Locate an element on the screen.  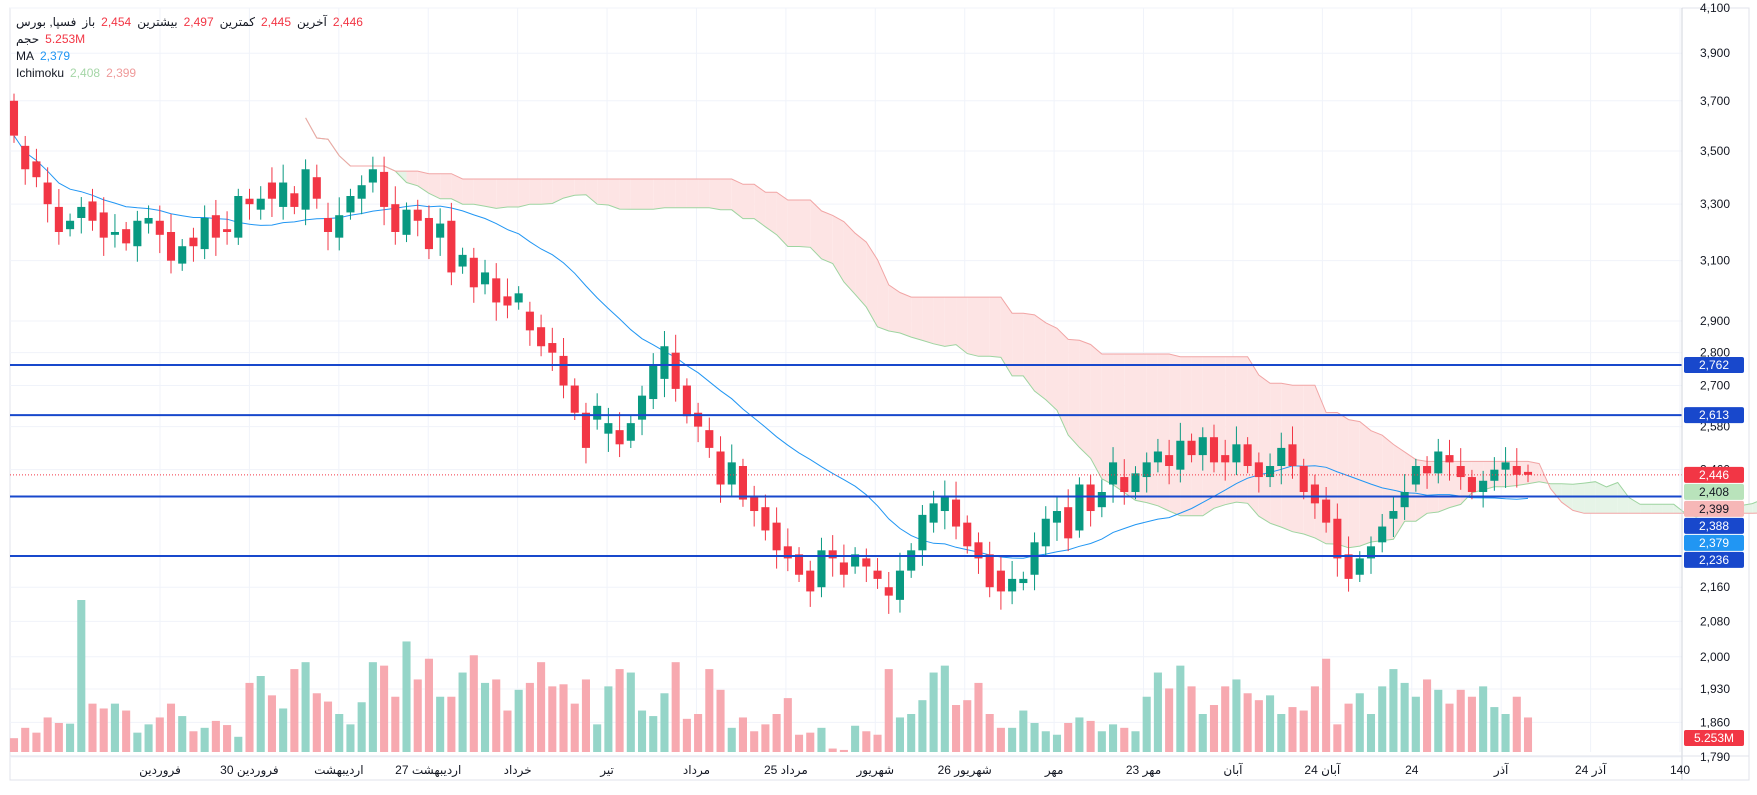
legend-symbol: فسپا, بورس is located at coordinates (46, 22).